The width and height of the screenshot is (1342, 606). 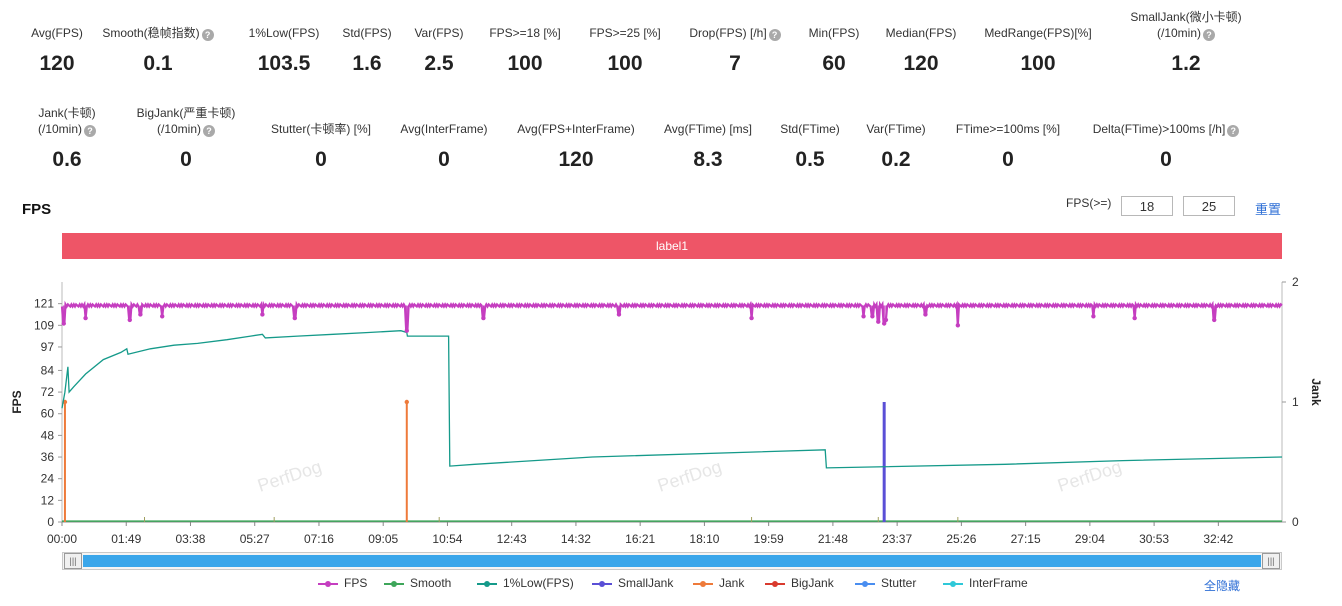 I want to click on legend-item-smooth: Smooth, so click(x=417, y=583).